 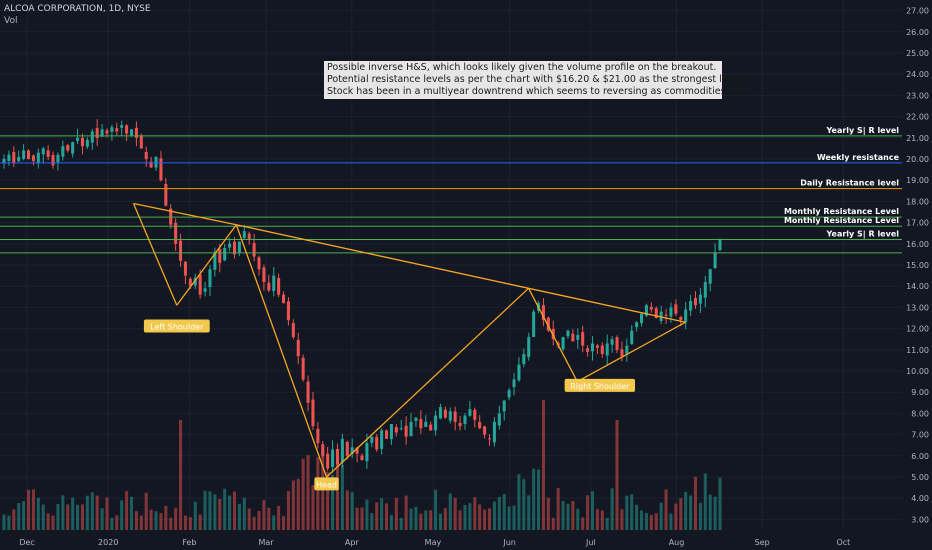 I want to click on price-axis-bg, so click(x=917, y=275).